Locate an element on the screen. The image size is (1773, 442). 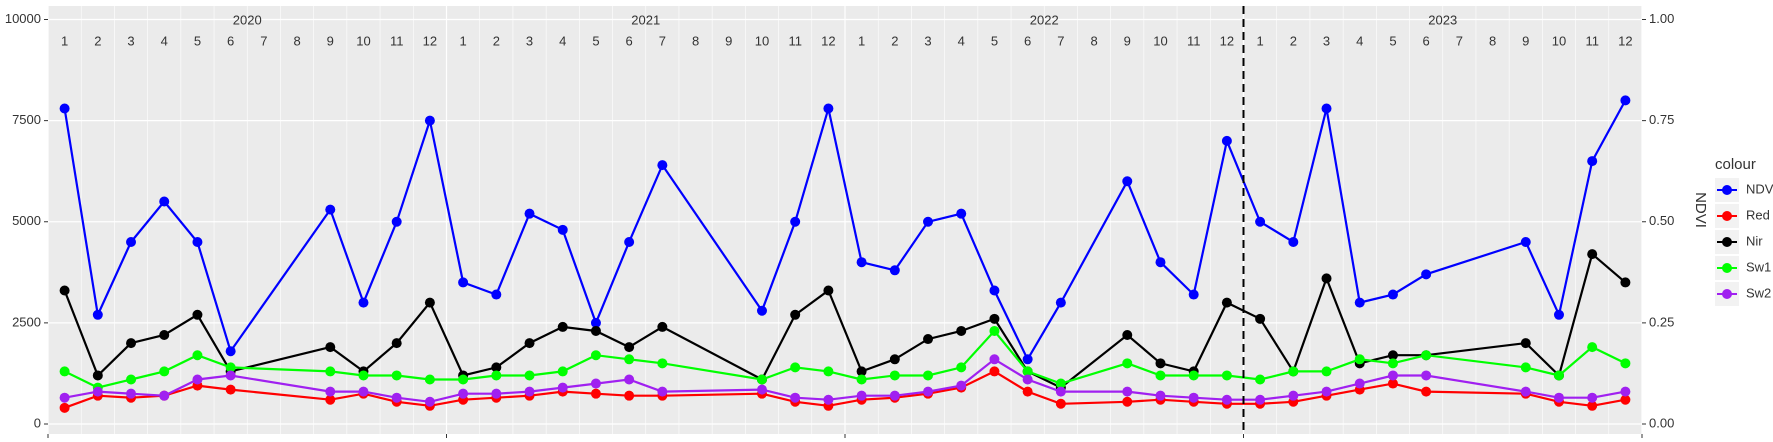
legend-point is located at coordinates (1727, 294).